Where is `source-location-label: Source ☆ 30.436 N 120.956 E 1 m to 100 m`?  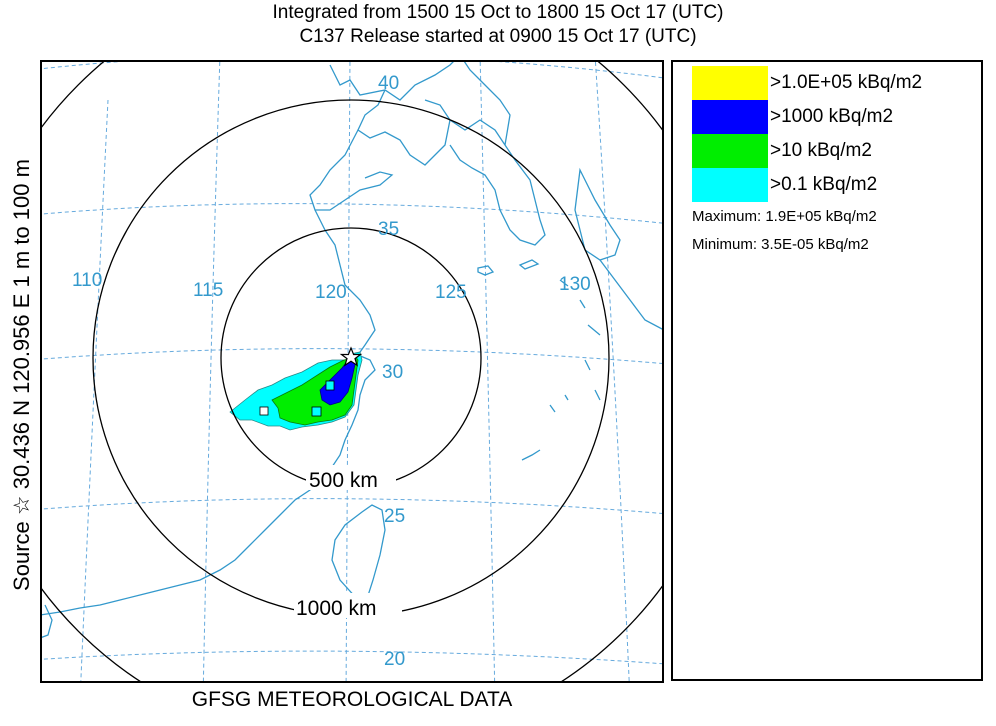
source-location-label: Source ☆ 30.436 N 120.956 E 1 m to 100 m is located at coordinates (21, 375).